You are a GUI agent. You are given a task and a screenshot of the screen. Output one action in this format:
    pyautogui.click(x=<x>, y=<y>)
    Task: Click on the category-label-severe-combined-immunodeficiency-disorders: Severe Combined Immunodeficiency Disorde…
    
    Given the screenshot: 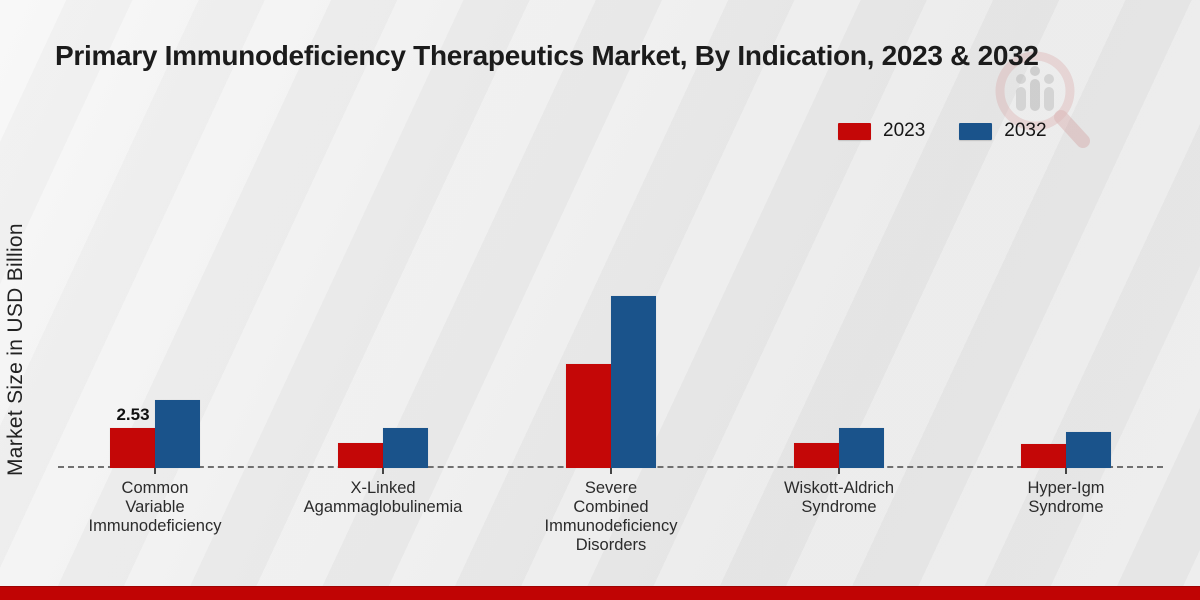 What is the action you would take?
    pyautogui.click(x=611, y=516)
    